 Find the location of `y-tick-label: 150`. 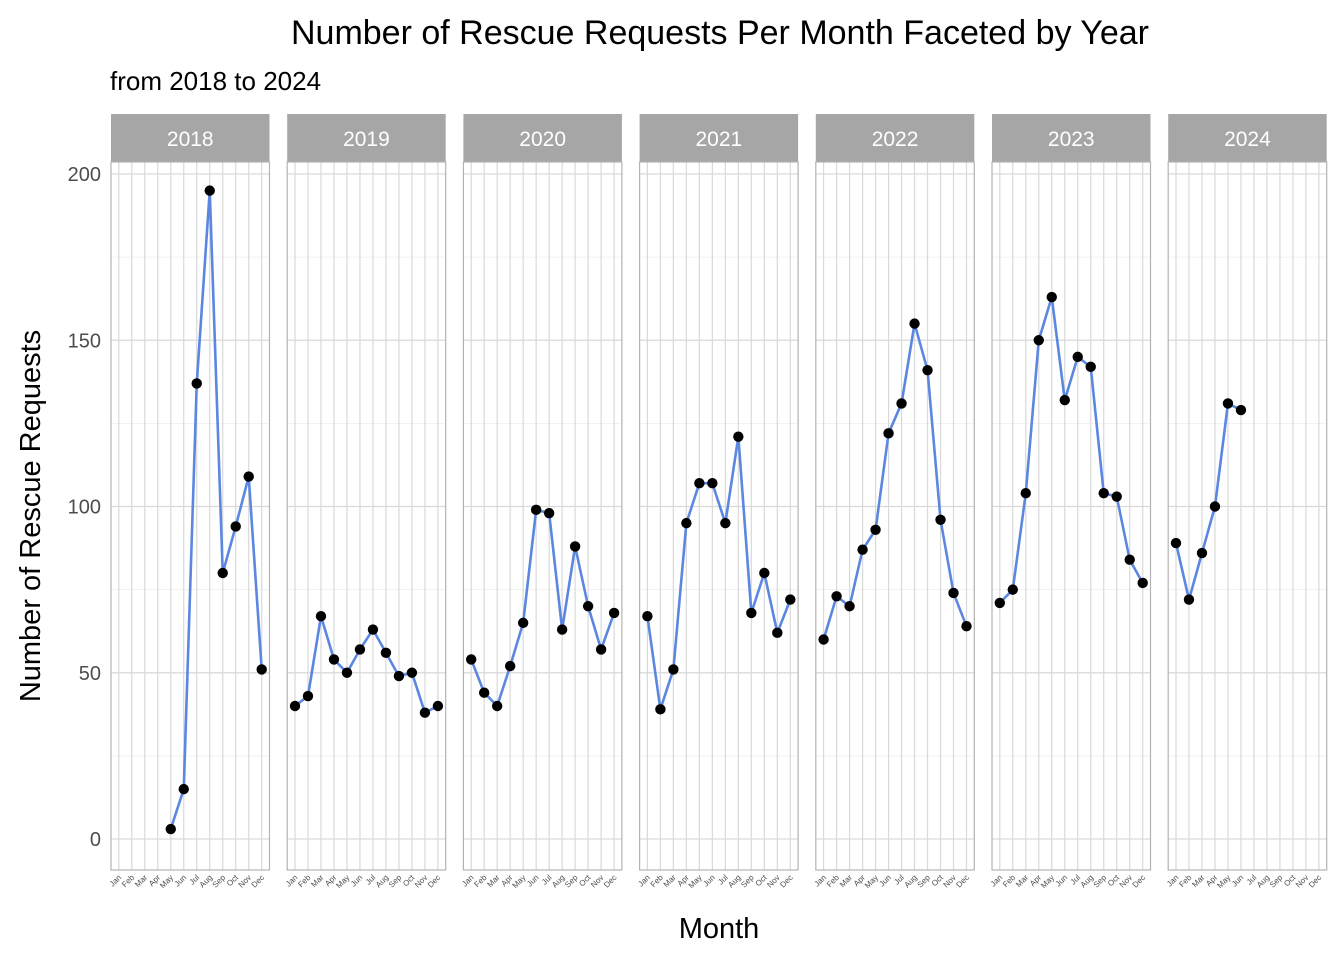

y-tick-label: 150 is located at coordinates (84, 341).